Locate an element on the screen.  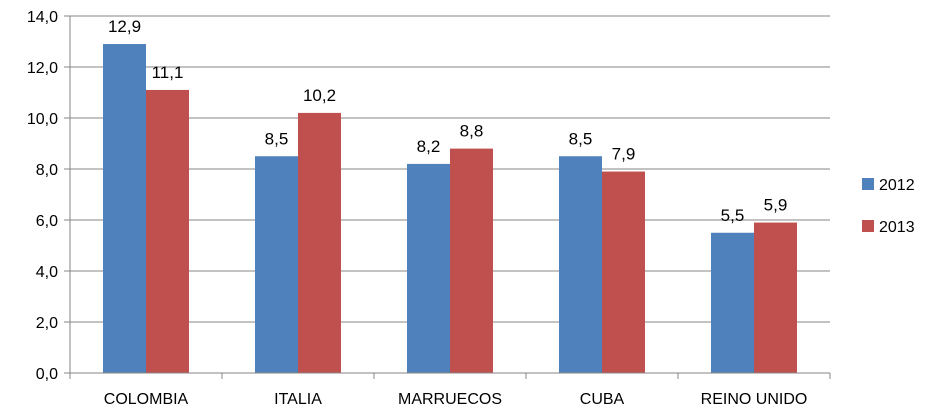
x-category-label: MARRUECOS is located at coordinates (450, 399).